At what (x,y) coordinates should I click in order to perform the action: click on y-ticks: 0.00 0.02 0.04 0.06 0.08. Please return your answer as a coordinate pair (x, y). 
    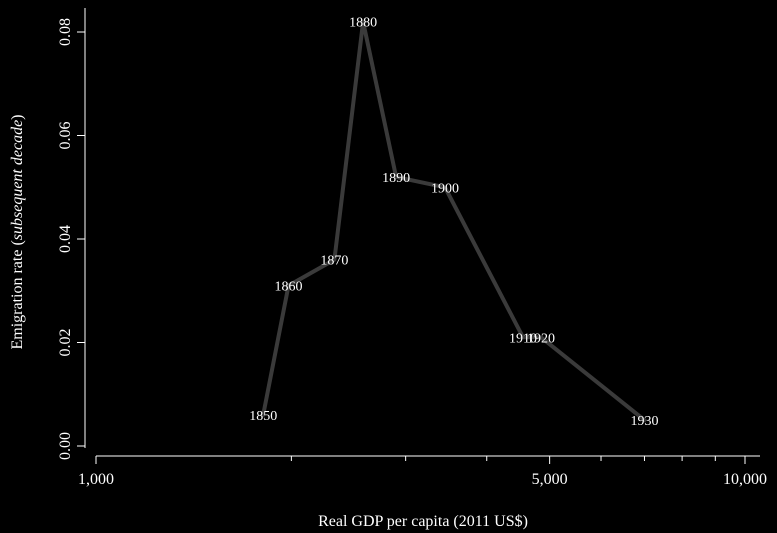
    Looking at the image, I should click on (71, 239).